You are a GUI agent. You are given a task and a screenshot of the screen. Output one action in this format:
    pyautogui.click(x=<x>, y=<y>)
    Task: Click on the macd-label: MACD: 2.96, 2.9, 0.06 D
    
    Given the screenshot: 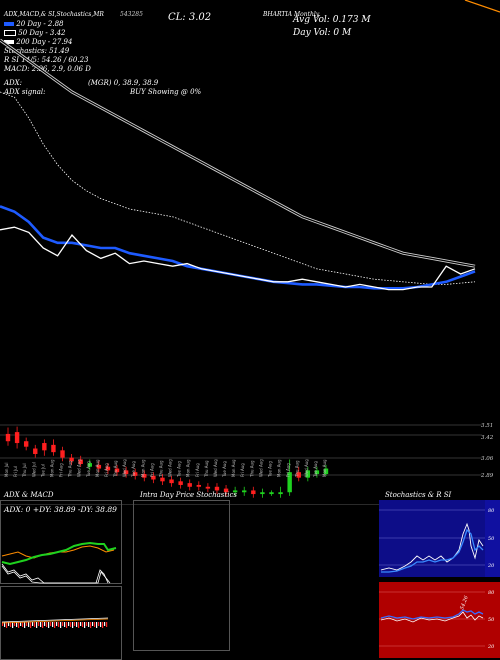 What is the action you would take?
    pyautogui.click(x=47, y=69)
    